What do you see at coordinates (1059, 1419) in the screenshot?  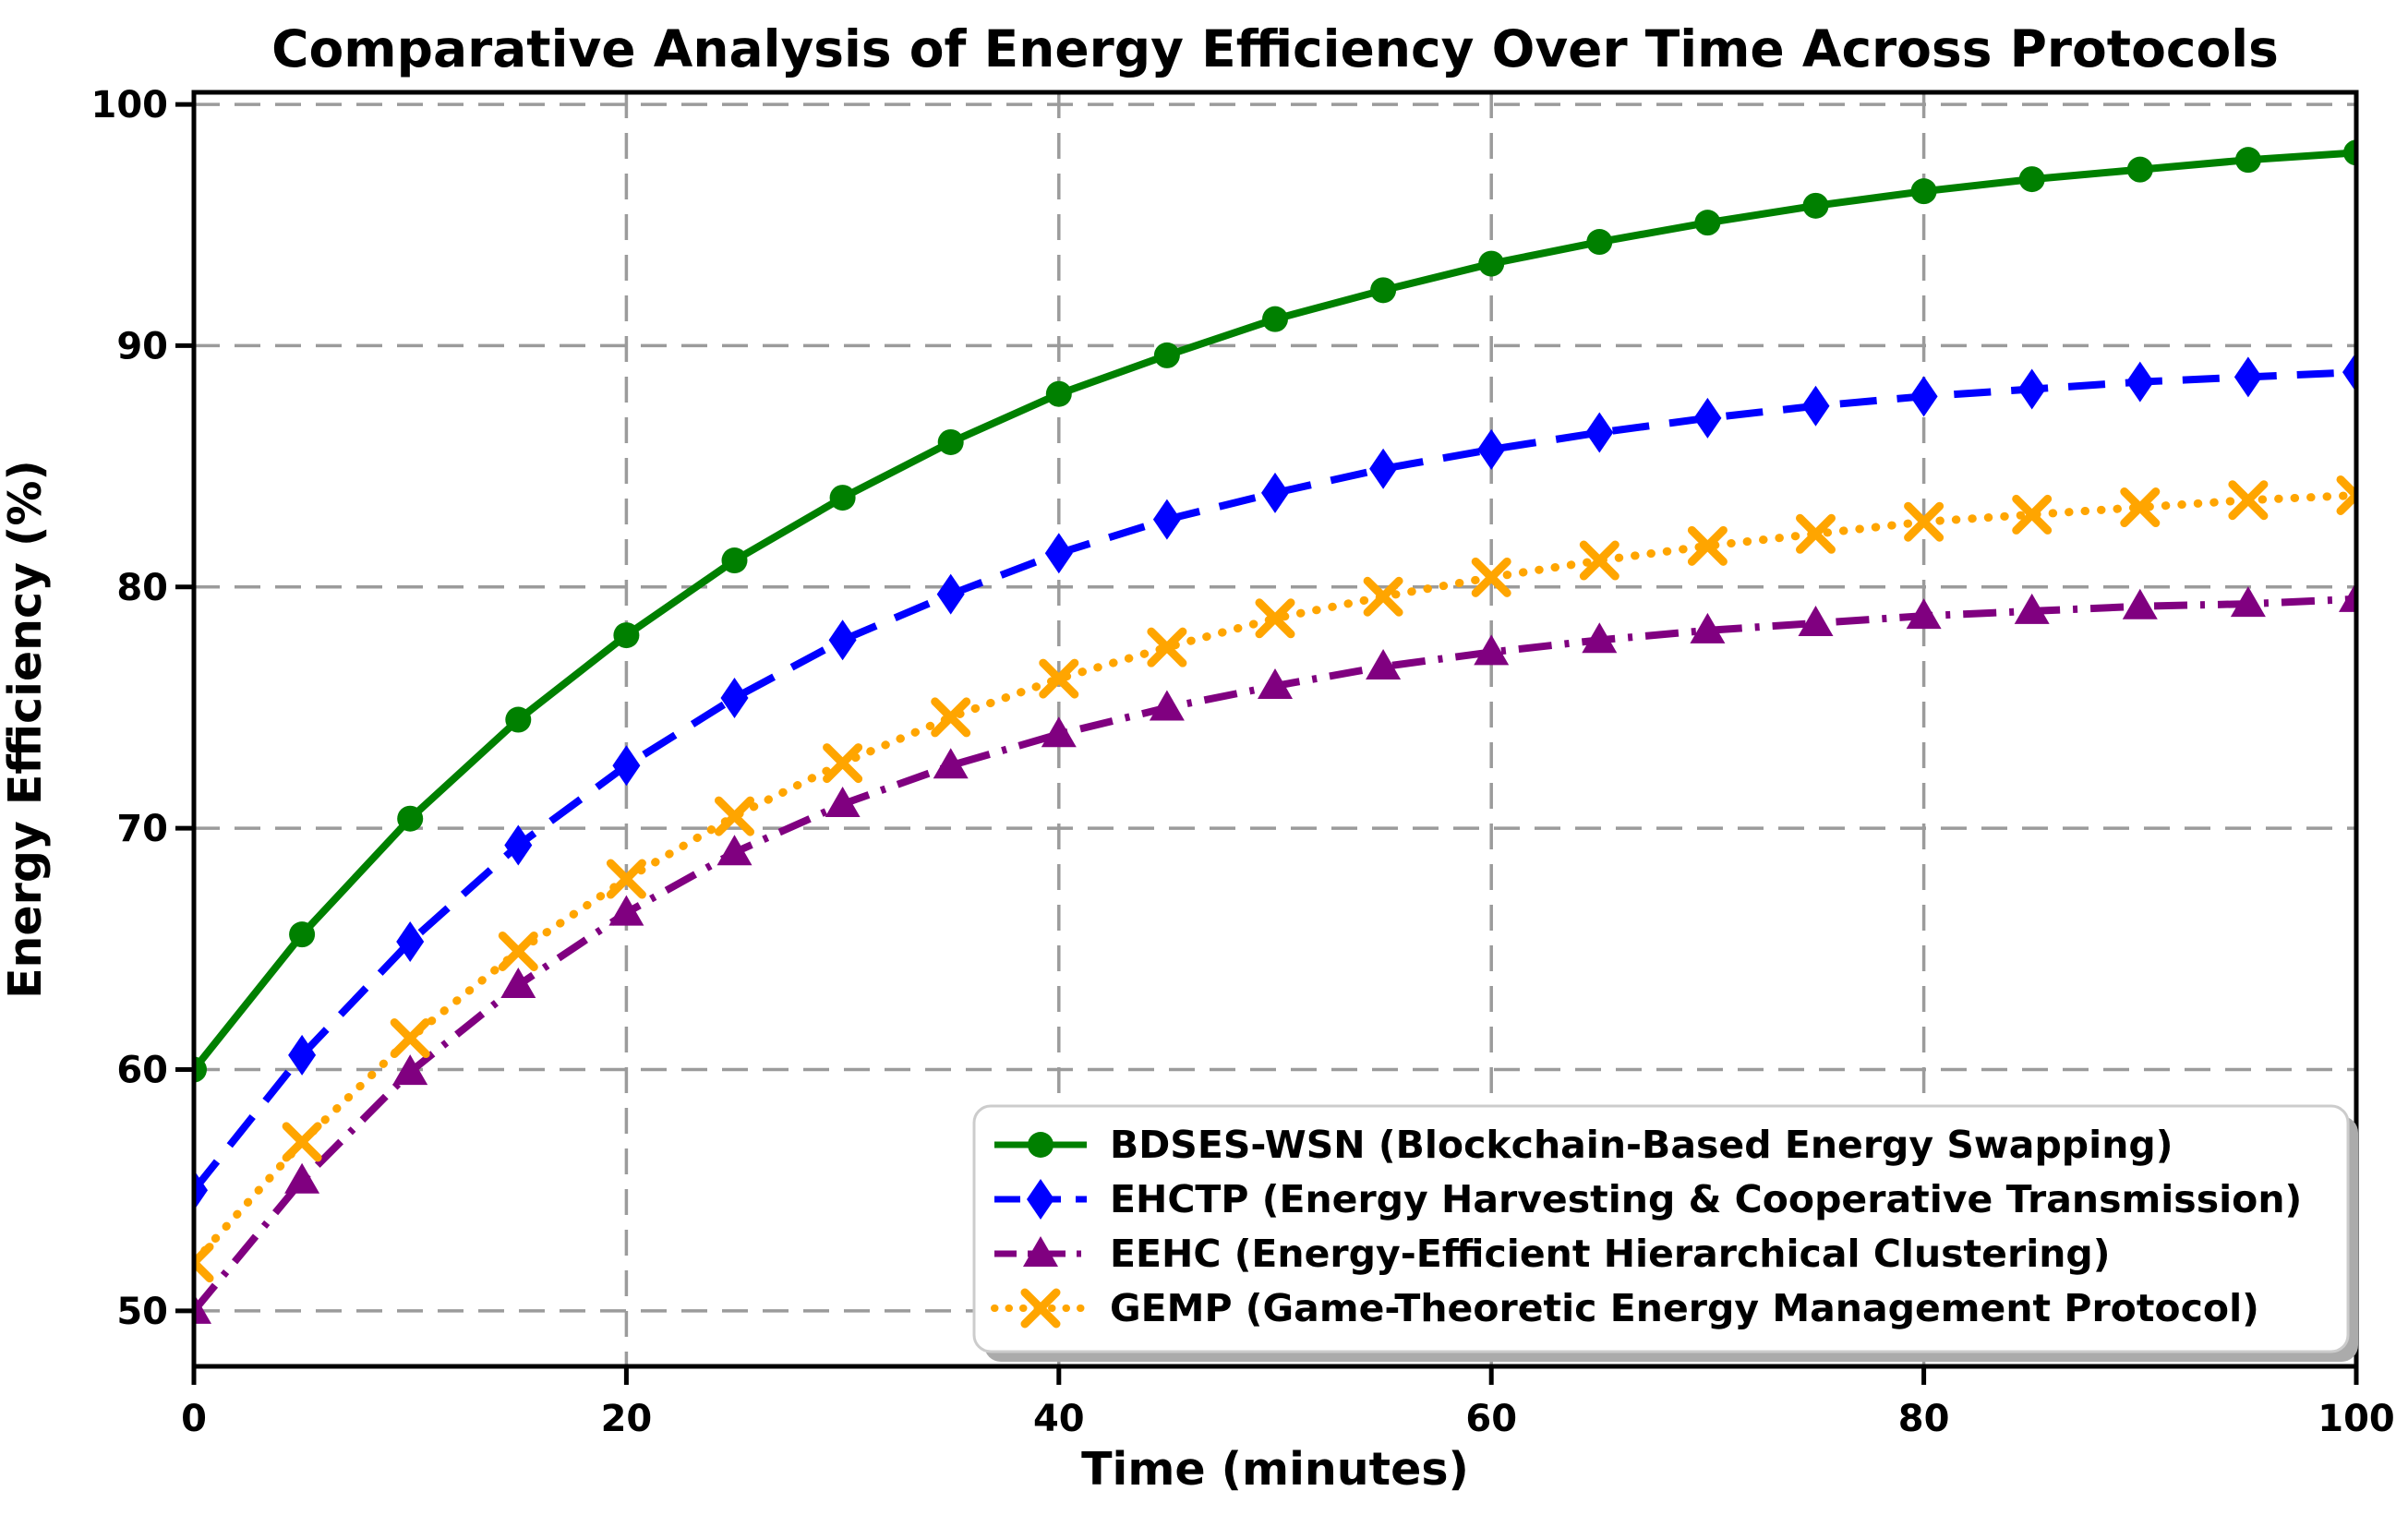 I see `x-tick-label-40: 40` at bounding box center [1059, 1419].